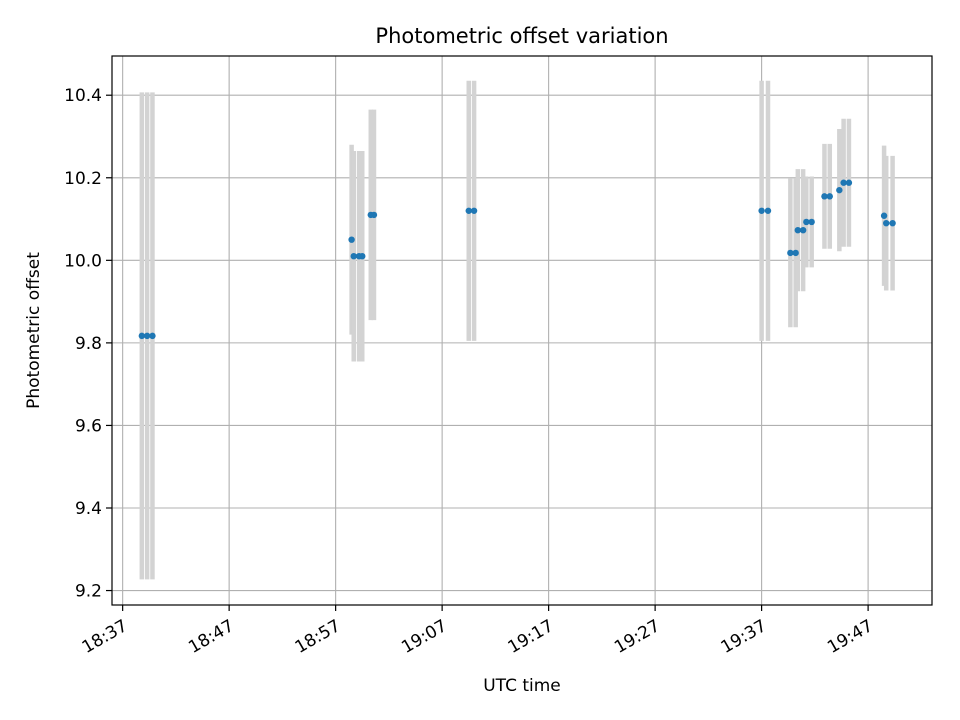 This screenshot has height=720, width=960. What do you see at coordinates (88, 592) in the screenshot?
I see `y-tick-label: 9.2` at bounding box center [88, 592].